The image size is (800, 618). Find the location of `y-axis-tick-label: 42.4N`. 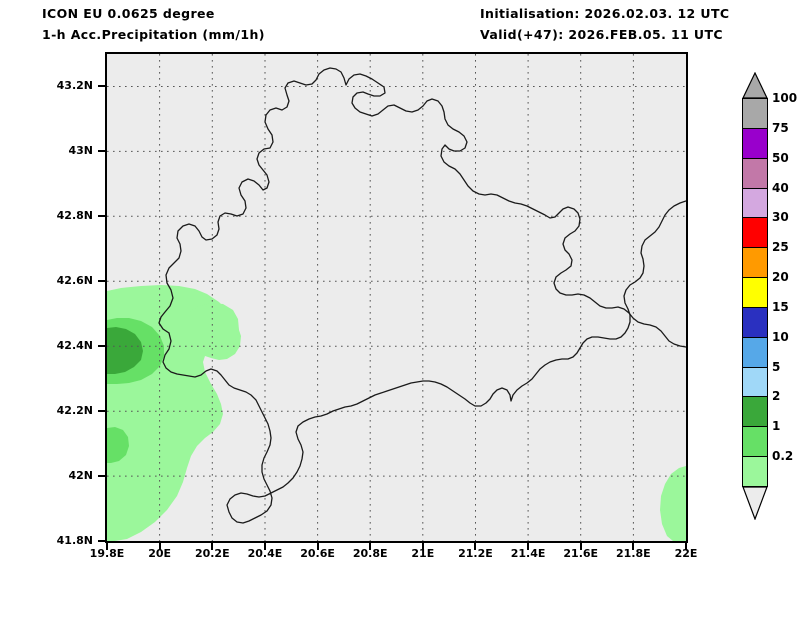

y-axis-tick-label: 42.4N is located at coordinates (74, 346).